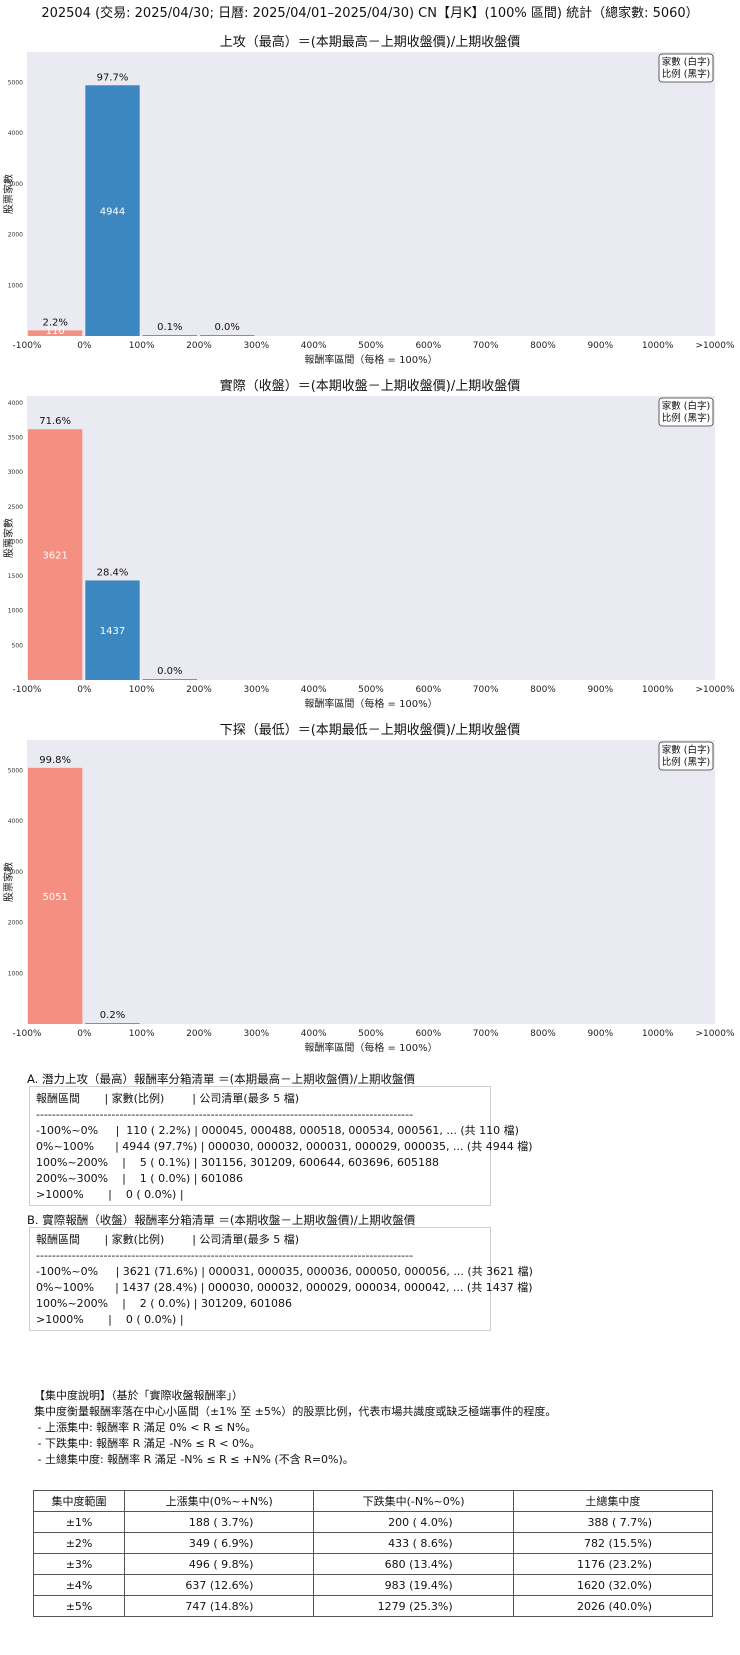 The height and width of the screenshot is (1655, 740). What do you see at coordinates (15, 576) in the screenshot?
I see `y-tick-label: 1500` at bounding box center [15, 576].